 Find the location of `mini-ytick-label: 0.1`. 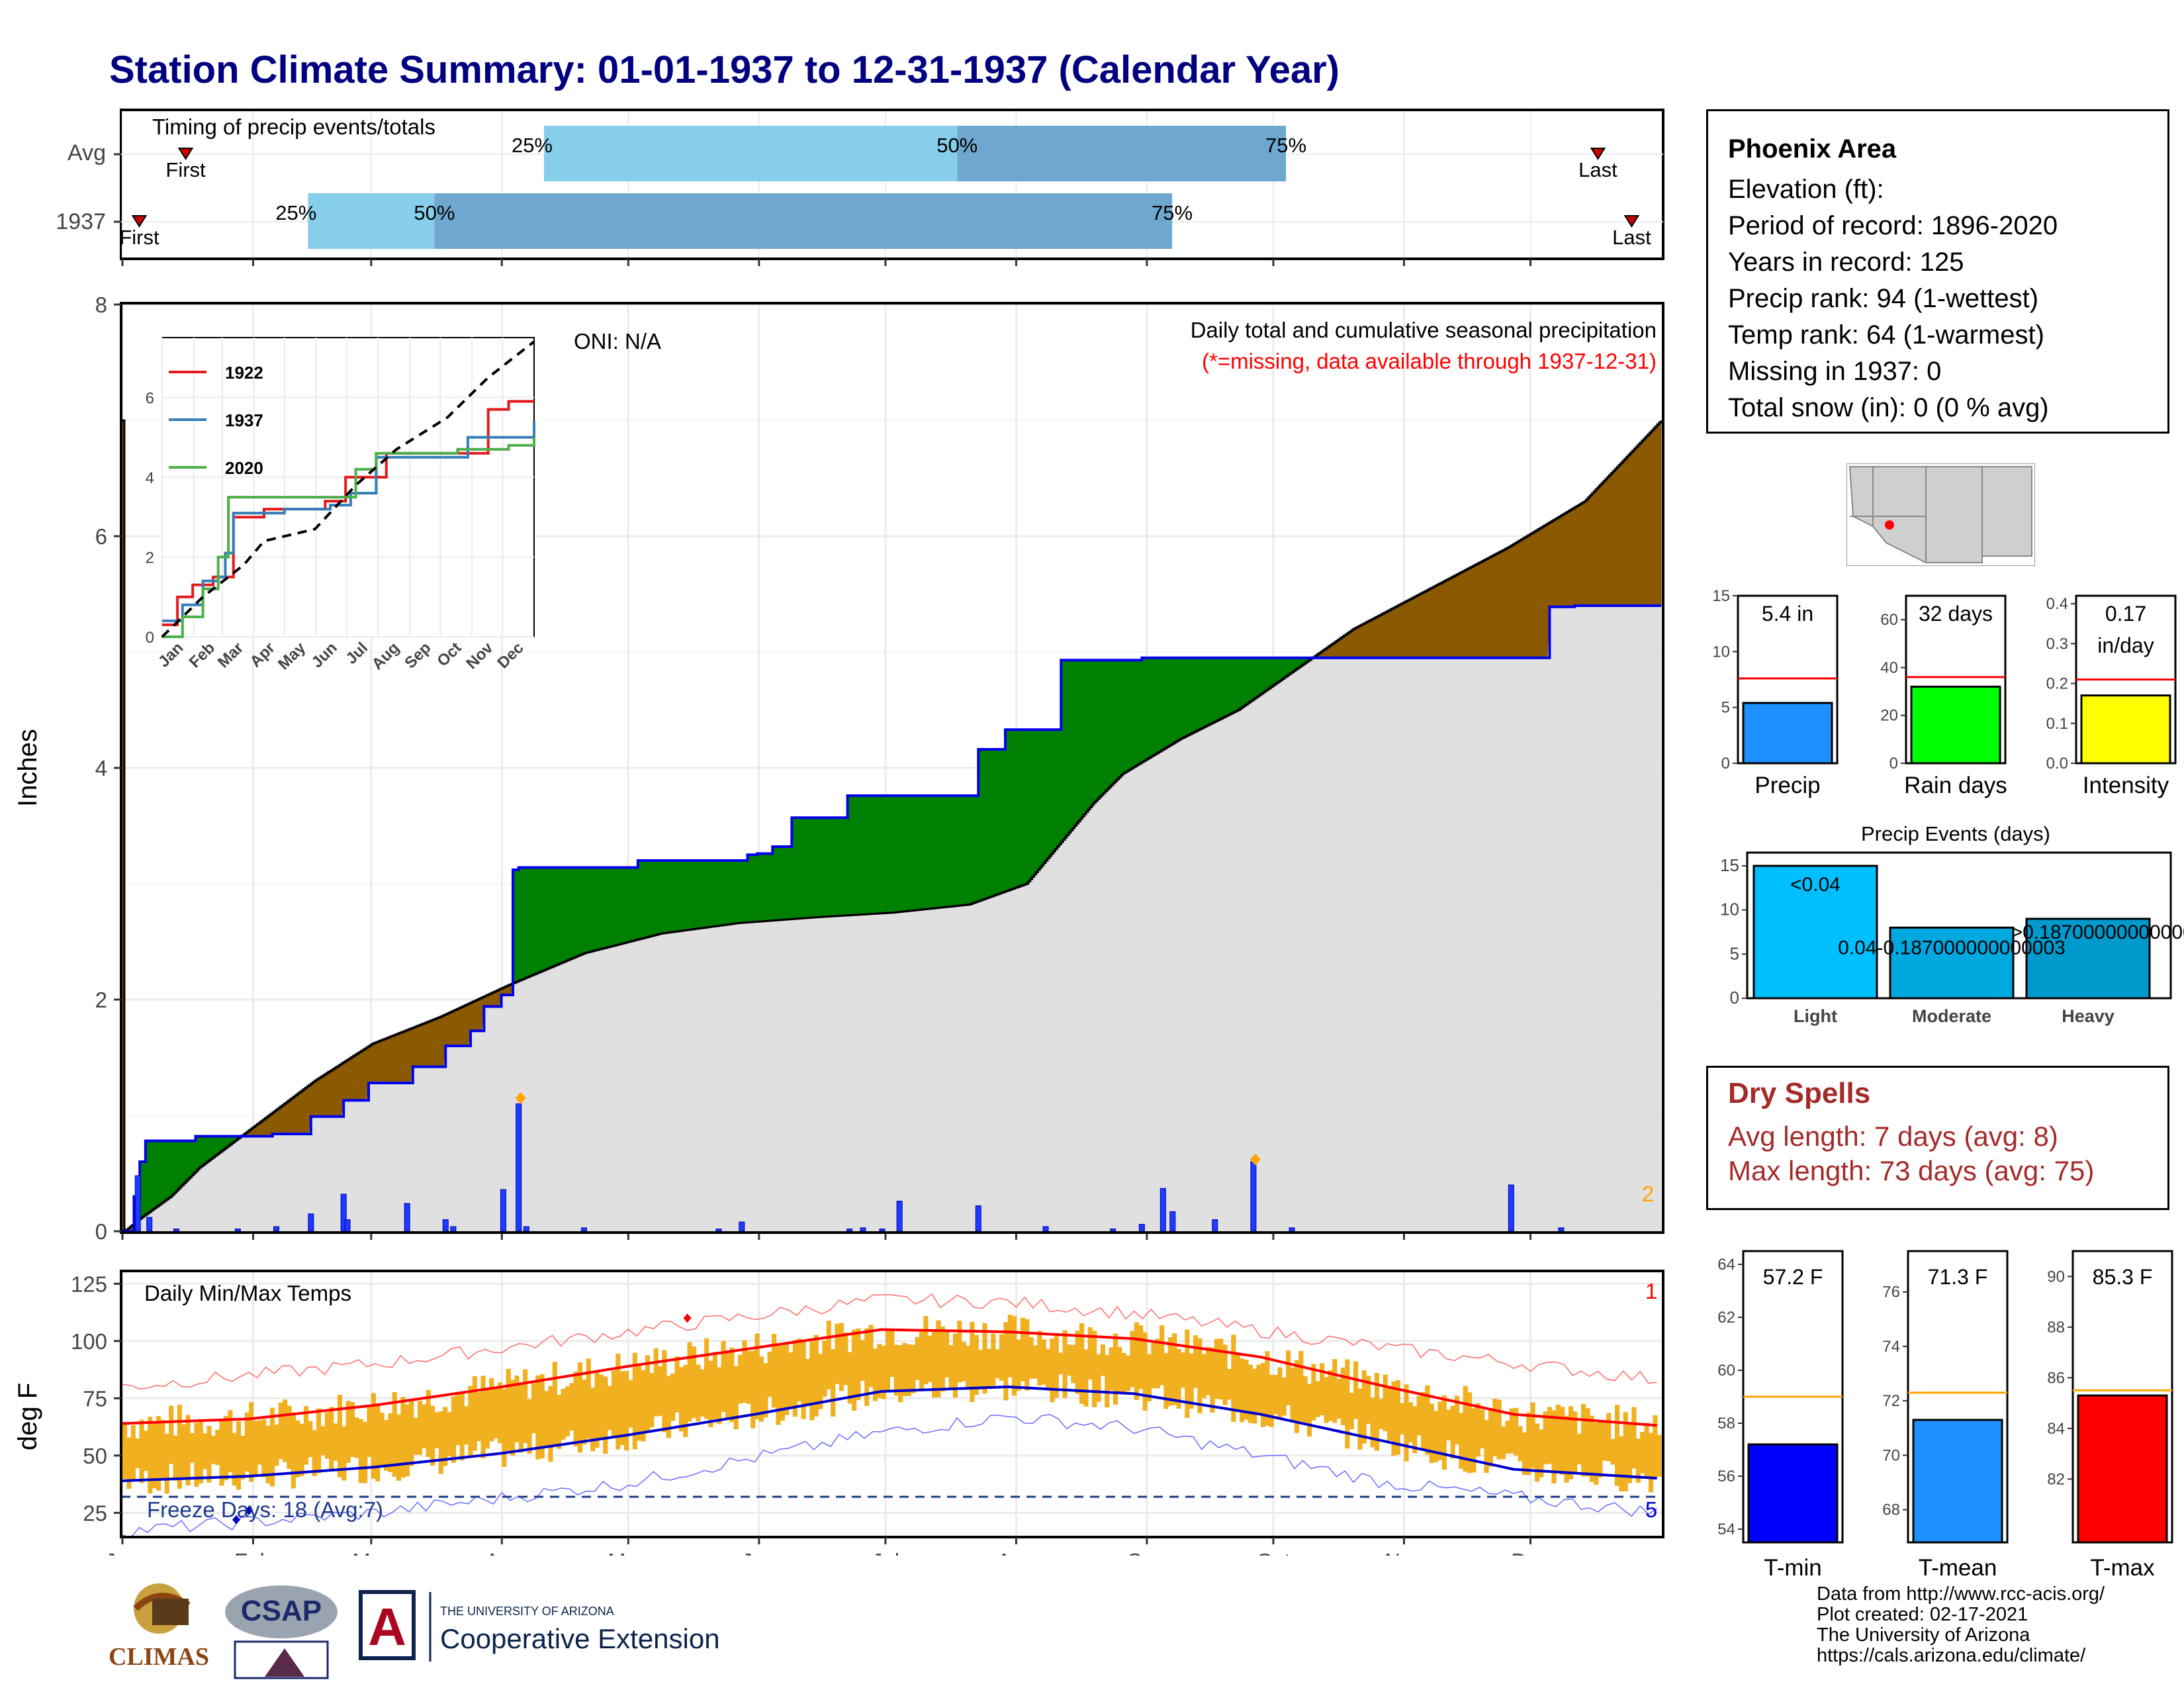

mini-ytick-label: 0.1 is located at coordinates (2057, 724).